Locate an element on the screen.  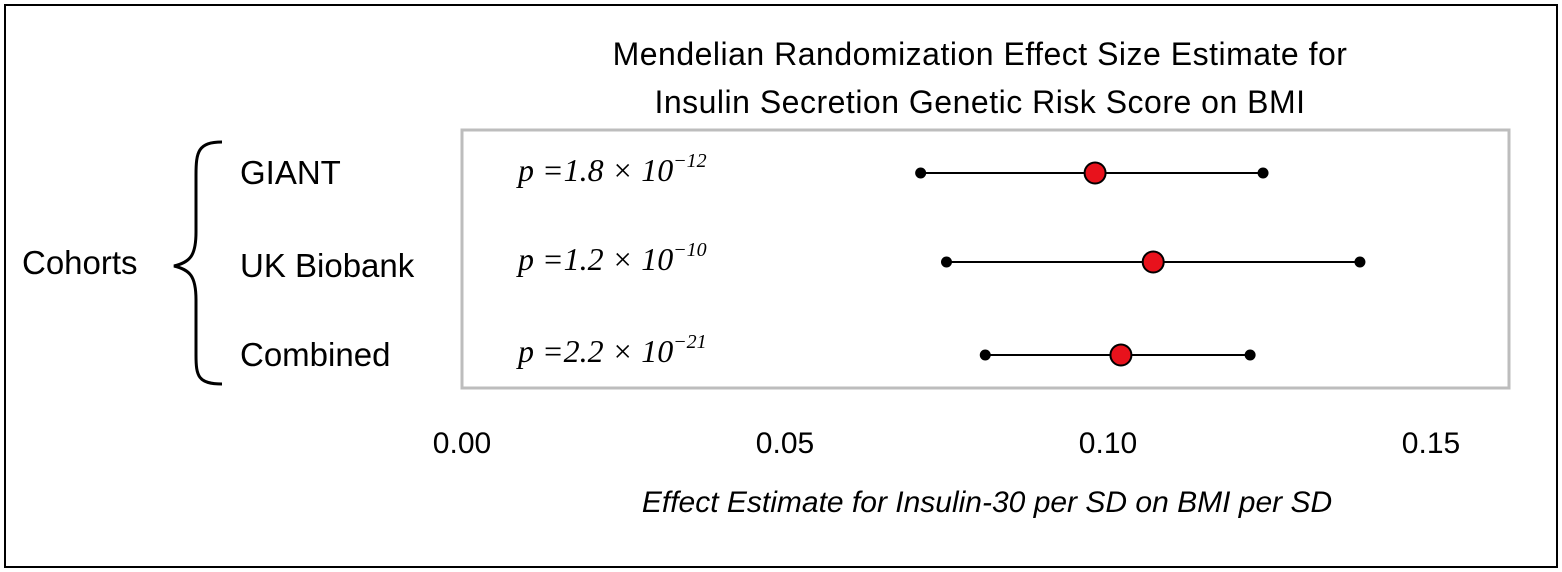
p-value-exponent: −10 is located at coordinates (690, 250).